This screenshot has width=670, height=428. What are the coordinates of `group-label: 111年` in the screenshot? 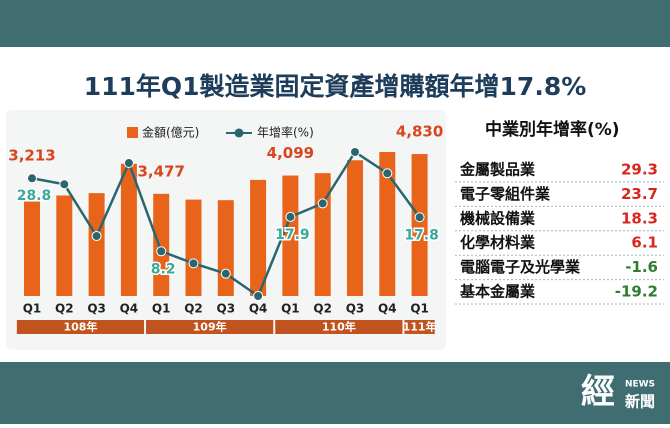 It's located at (420, 327).